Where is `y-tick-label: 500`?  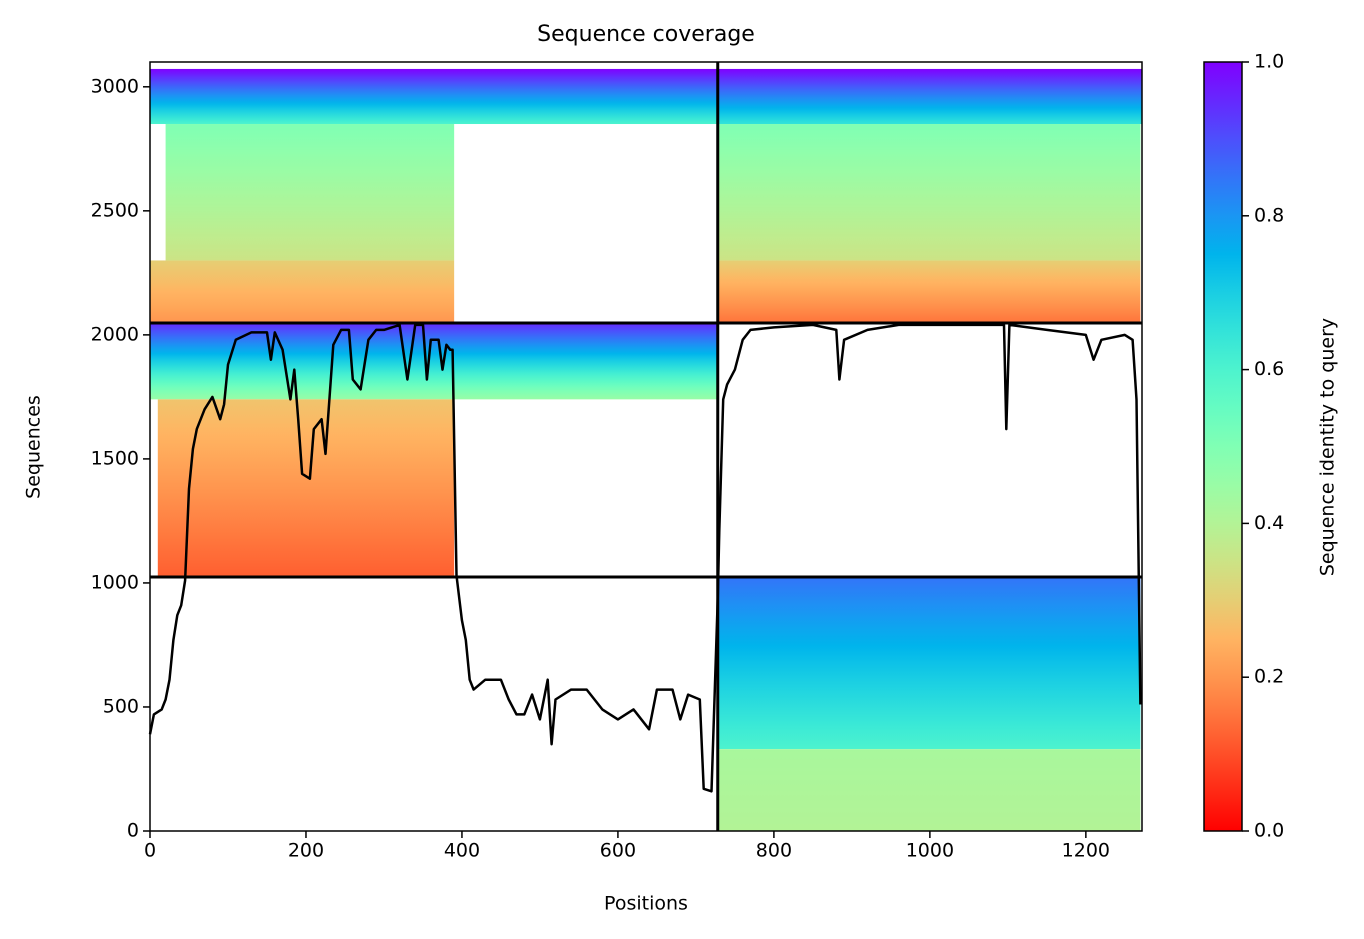
y-tick-label: 500 is located at coordinates (121, 706).